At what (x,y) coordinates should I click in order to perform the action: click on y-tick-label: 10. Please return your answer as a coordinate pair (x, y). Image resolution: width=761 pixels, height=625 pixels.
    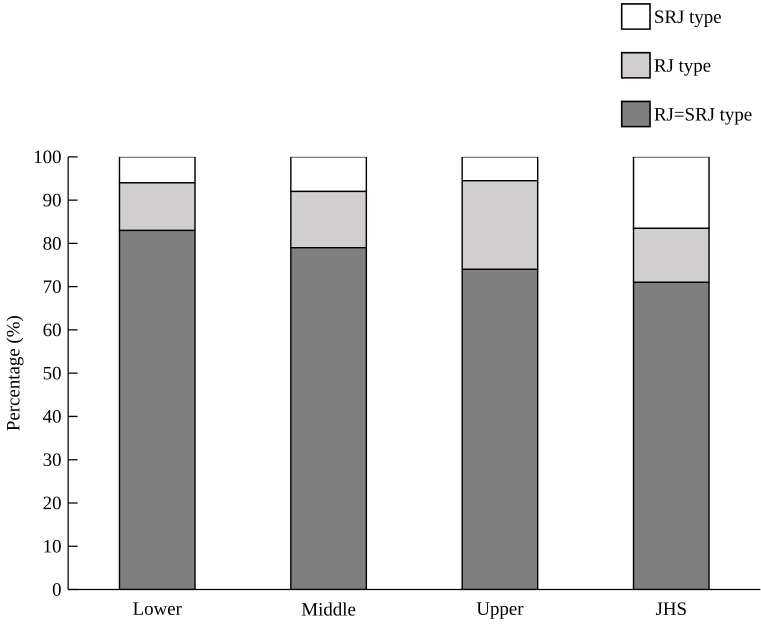
    Looking at the image, I should click on (52, 546).